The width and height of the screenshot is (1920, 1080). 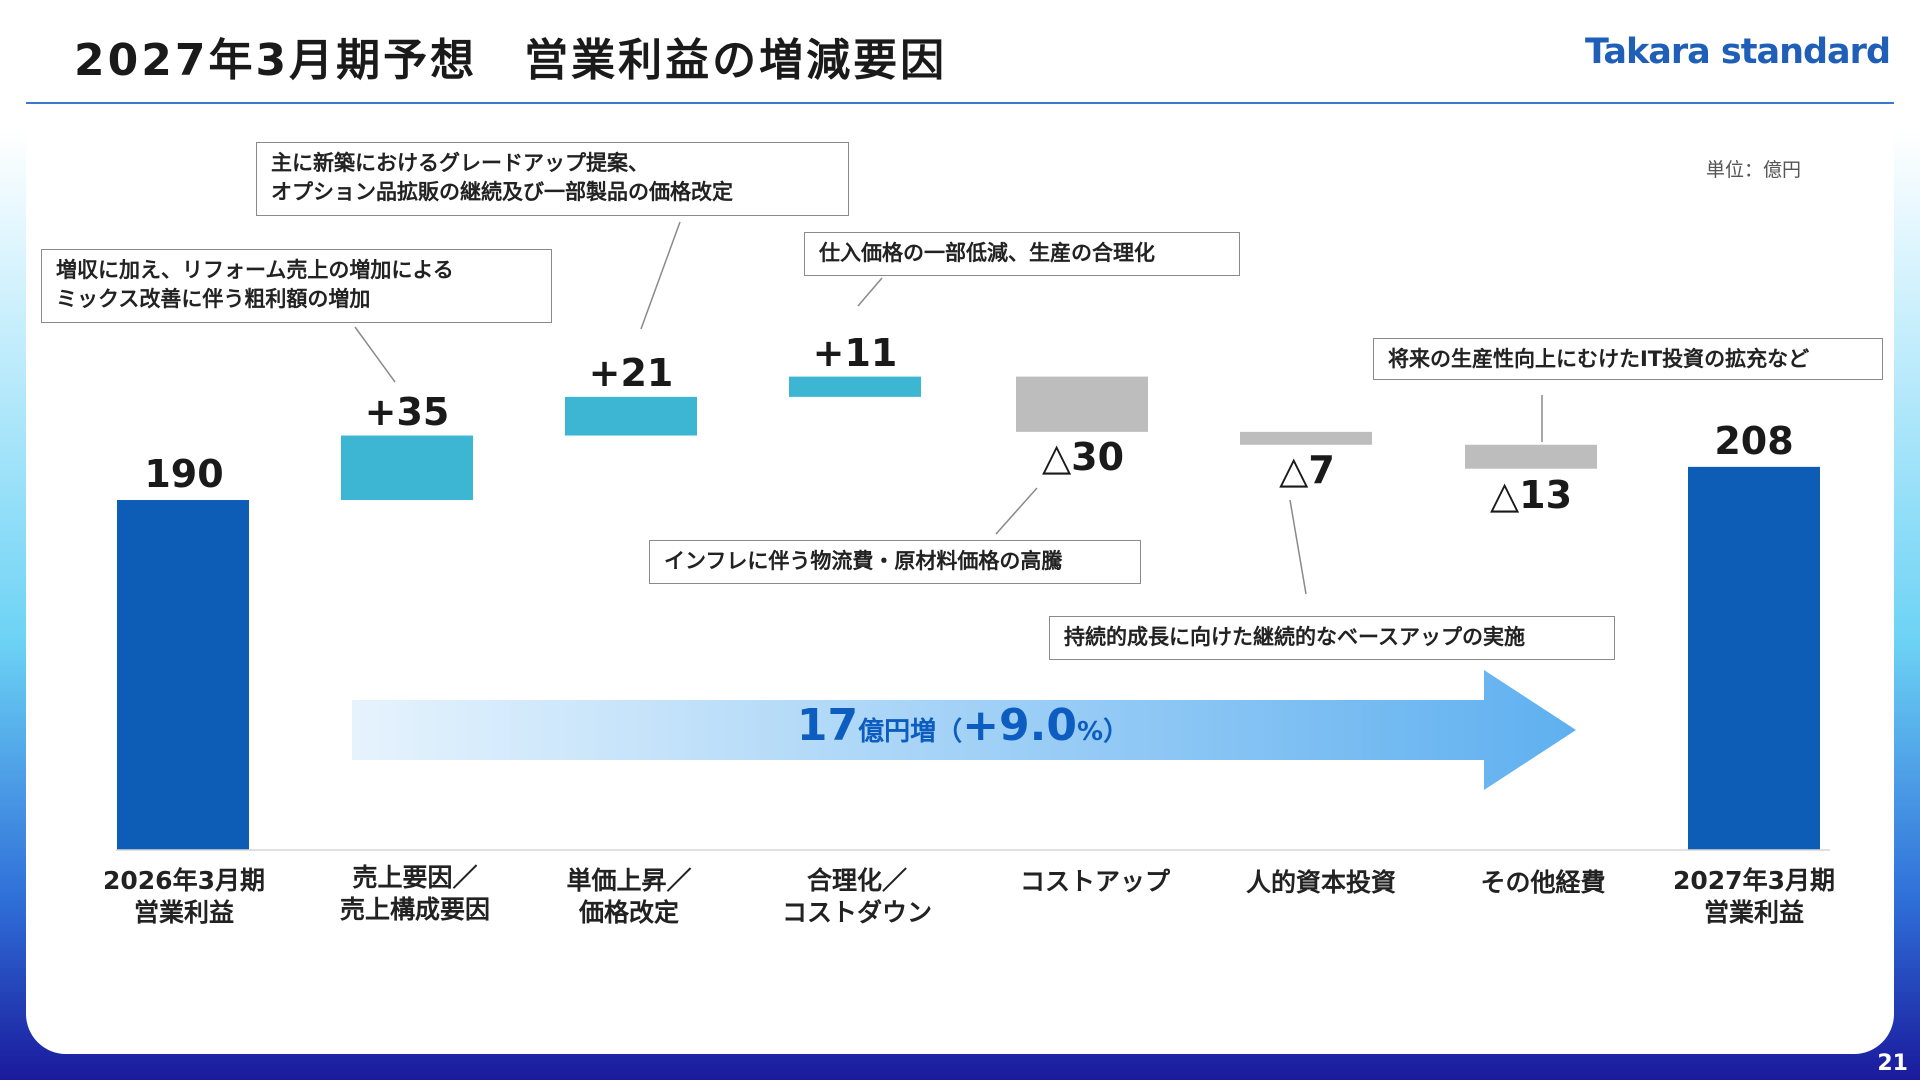 What do you see at coordinates (827, 725) in the screenshot?
I see `increase-amount: 17` at bounding box center [827, 725].